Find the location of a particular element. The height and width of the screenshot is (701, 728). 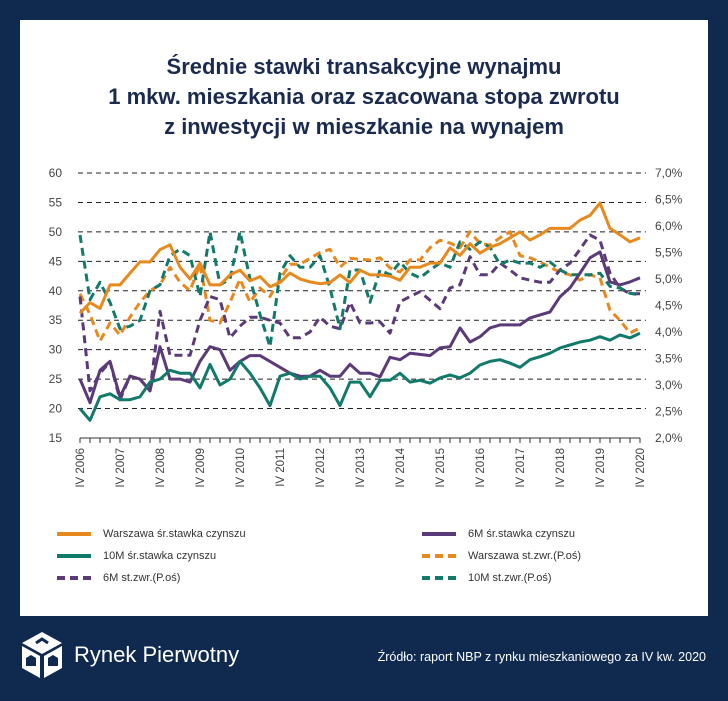

y-left-tick-label: 30 is located at coordinates (56, 350).